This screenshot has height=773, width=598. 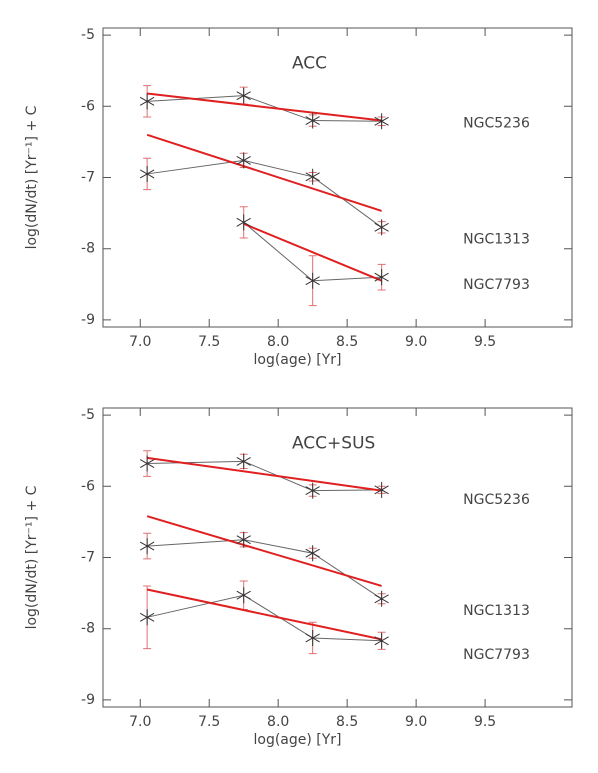 I want to click on panel-annotation: ACC, so click(x=309, y=64).